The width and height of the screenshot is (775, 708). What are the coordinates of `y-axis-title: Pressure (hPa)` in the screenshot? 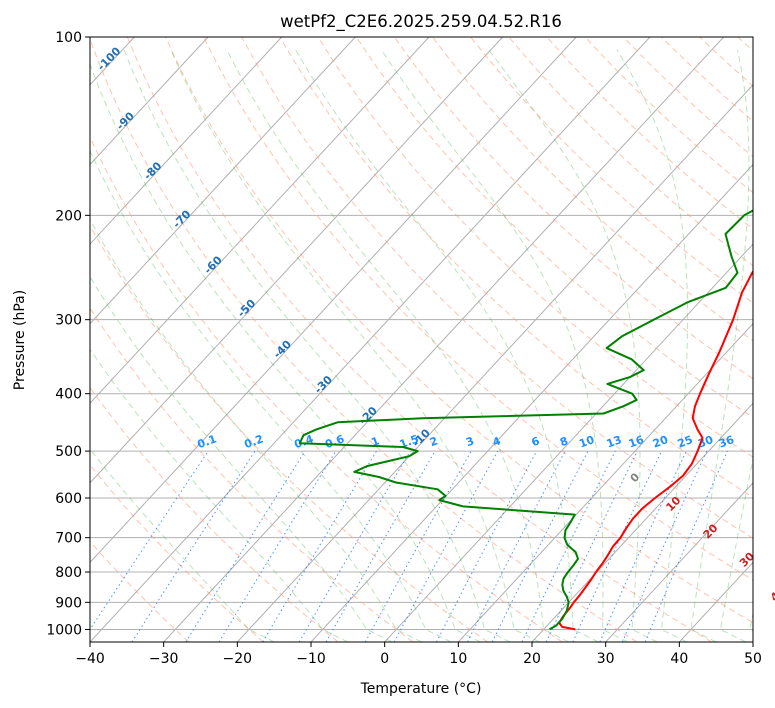 It's located at (20, 340).